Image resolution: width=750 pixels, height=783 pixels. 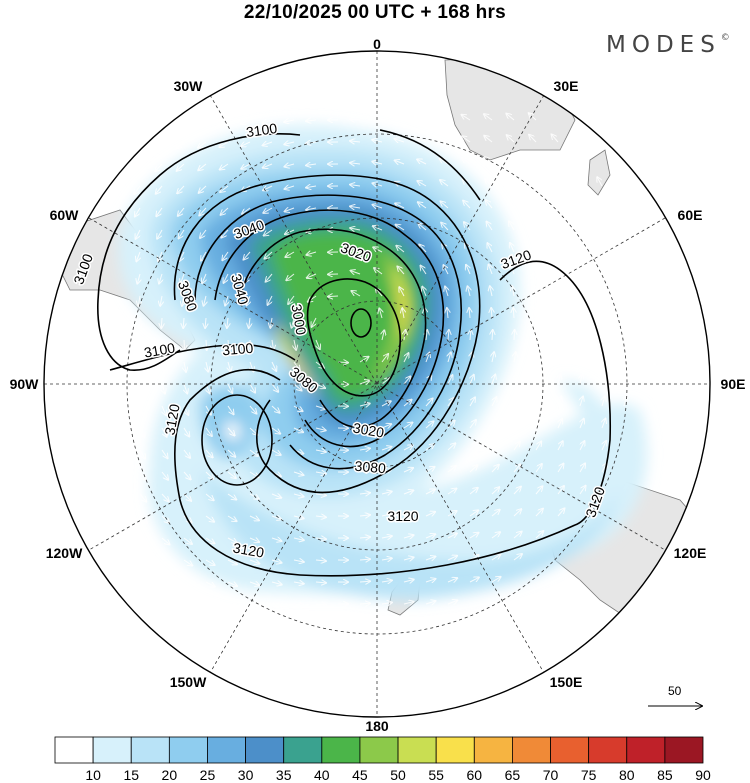 What do you see at coordinates (690, 215) in the screenshot?
I see `longitude-label-lon-60e: 60E` at bounding box center [690, 215].